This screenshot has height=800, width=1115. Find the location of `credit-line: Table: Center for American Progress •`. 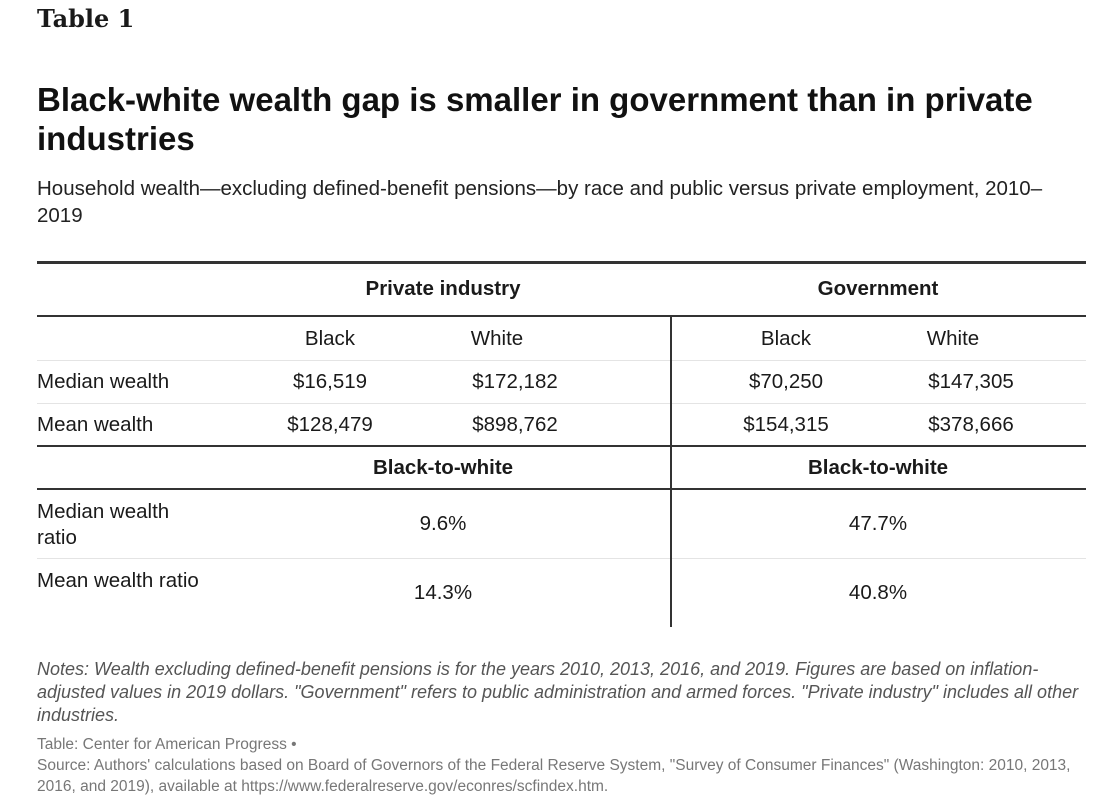

credit-line: Table: Center for American Progress • is located at coordinates (167, 744).